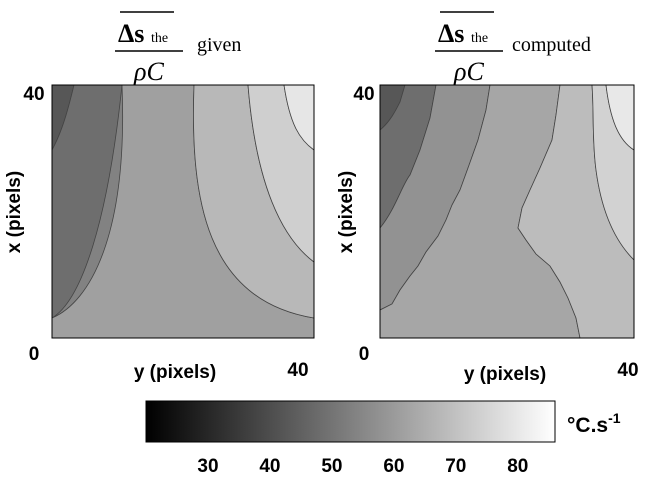 The height and width of the screenshot is (480, 647). What do you see at coordinates (178, 48) in the screenshot?
I see `title-given: Δs the ρC given` at bounding box center [178, 48].